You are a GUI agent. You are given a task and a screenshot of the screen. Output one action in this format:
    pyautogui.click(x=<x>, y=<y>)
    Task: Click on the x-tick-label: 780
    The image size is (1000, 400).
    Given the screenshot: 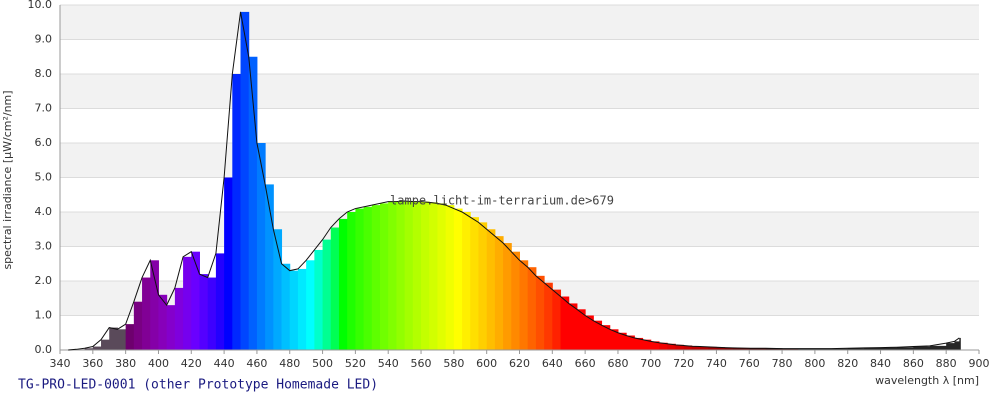 What is the action you would take?
    pyautogui.click(x=782, y=363)
    